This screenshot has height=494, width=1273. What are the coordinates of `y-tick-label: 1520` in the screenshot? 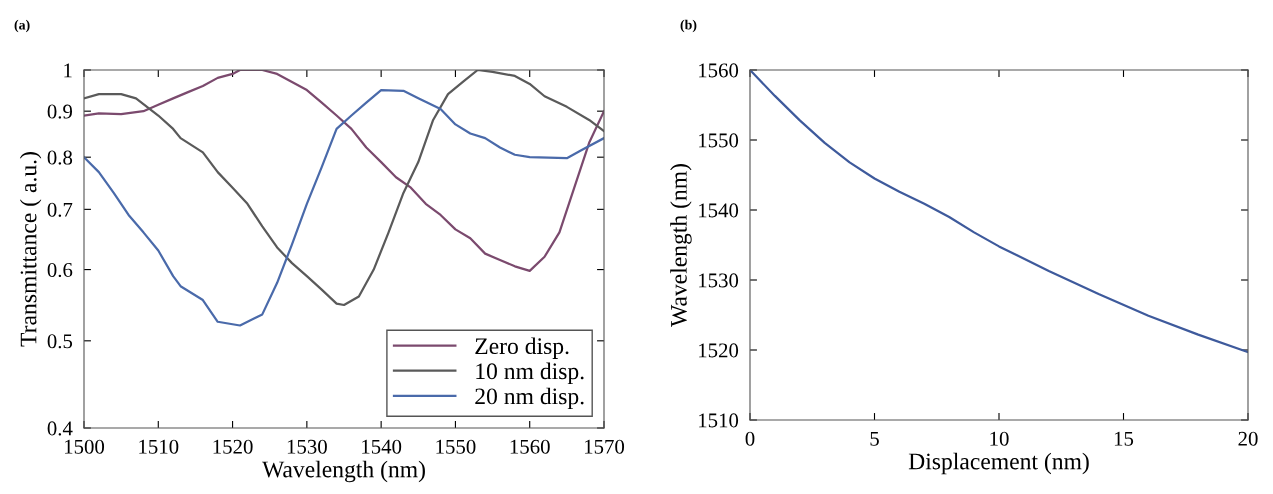 It's located at (719, 350).